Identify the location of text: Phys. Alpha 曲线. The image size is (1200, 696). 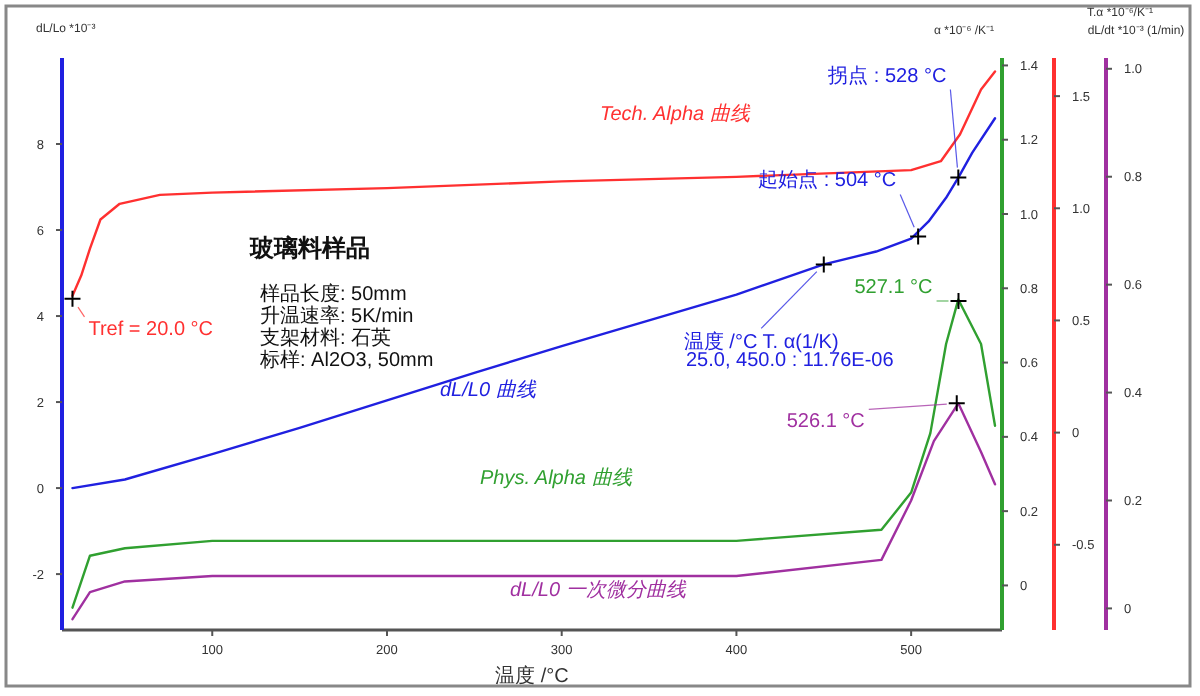
(557, 478).